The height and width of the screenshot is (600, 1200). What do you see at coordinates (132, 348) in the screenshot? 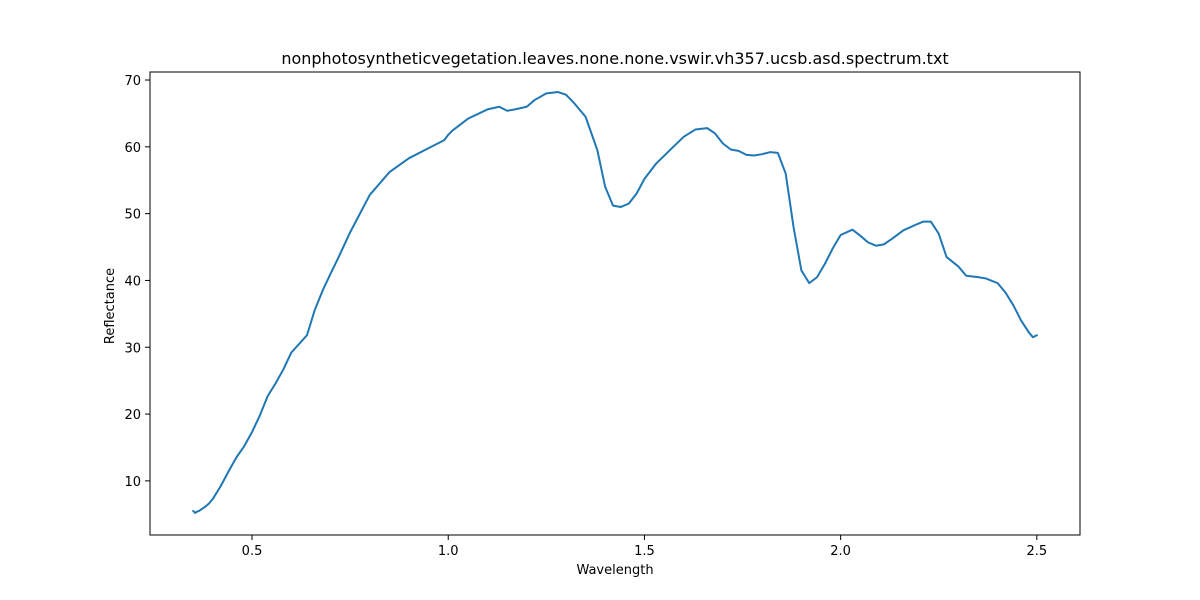
I see `y-tick-label: 30` at bounding box center [132, 348].